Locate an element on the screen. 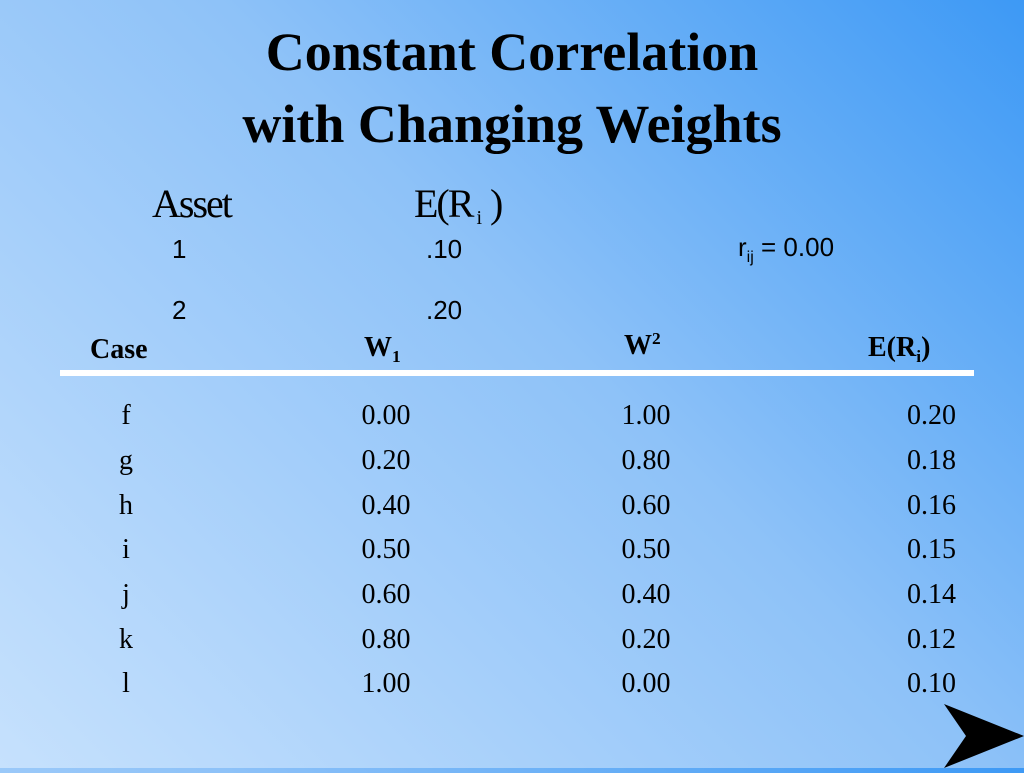  cell-w2: 0.00 is located at coordinates (646, 683).